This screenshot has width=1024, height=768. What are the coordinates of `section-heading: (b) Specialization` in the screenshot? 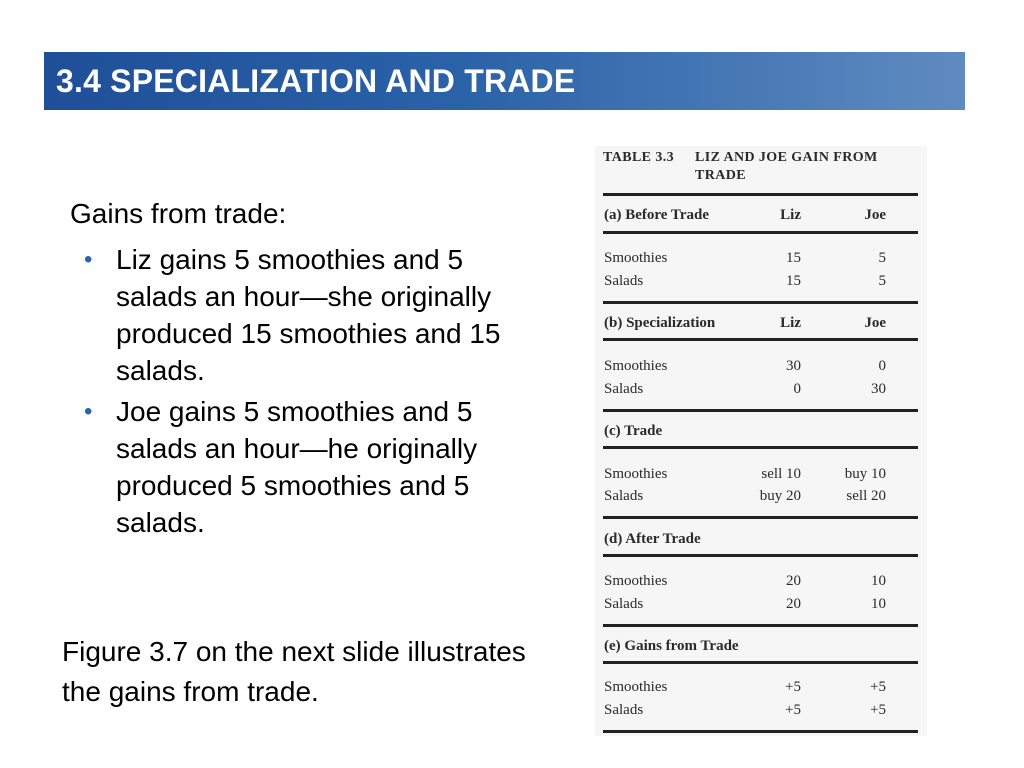 It's located at (660, 323).